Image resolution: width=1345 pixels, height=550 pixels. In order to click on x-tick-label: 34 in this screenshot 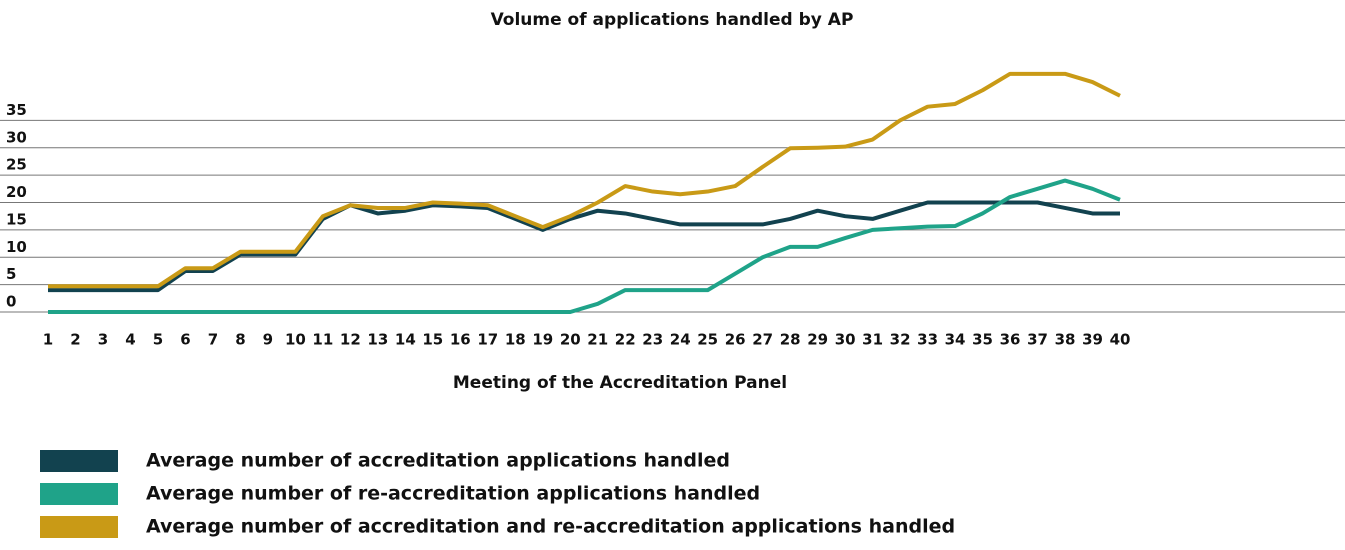, I will do `click(955, 340)`.